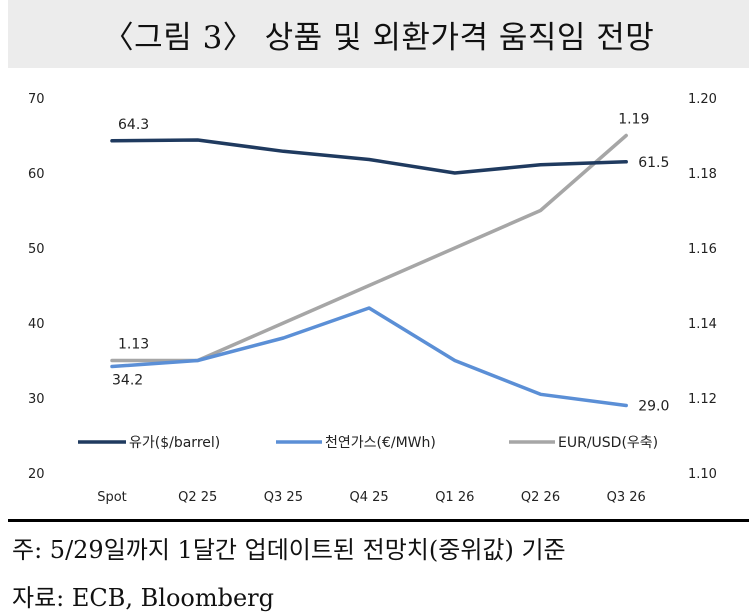 This screenshot has height=613, width=749. What do you see at coordinates (653, 407) in the screenshot?
I see `data-label: 29.0` at bounding box center [653, 407].